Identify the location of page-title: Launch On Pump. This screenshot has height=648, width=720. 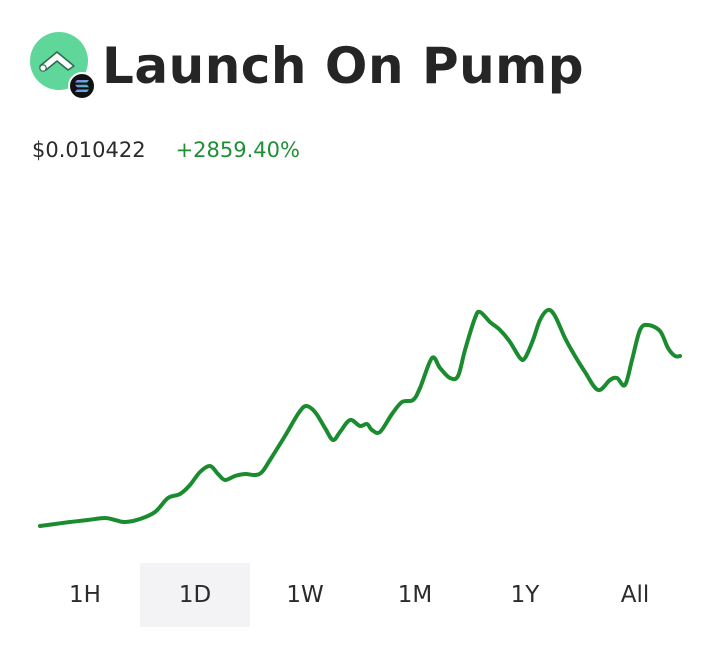
(343, 66).